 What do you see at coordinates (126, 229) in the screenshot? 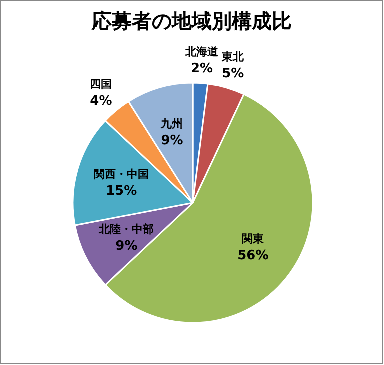
I see `slice-label: 北陸・中部` at bounding box center [126, 229].